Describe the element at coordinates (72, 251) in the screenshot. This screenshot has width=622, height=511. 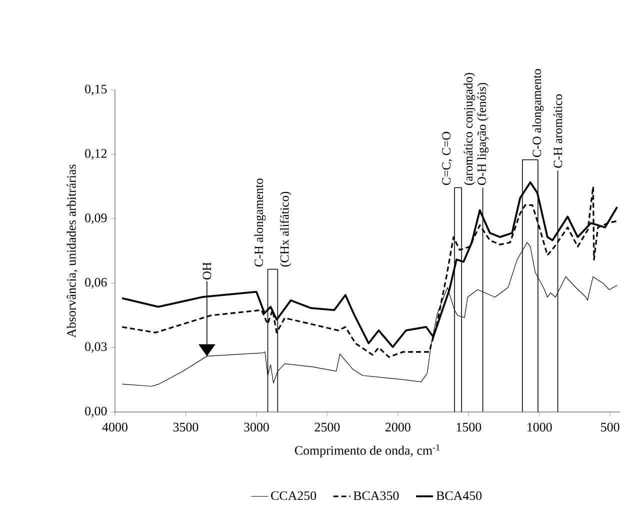
I see `y-axis-title: Absorvância, unidades arbitrárias` at that location.